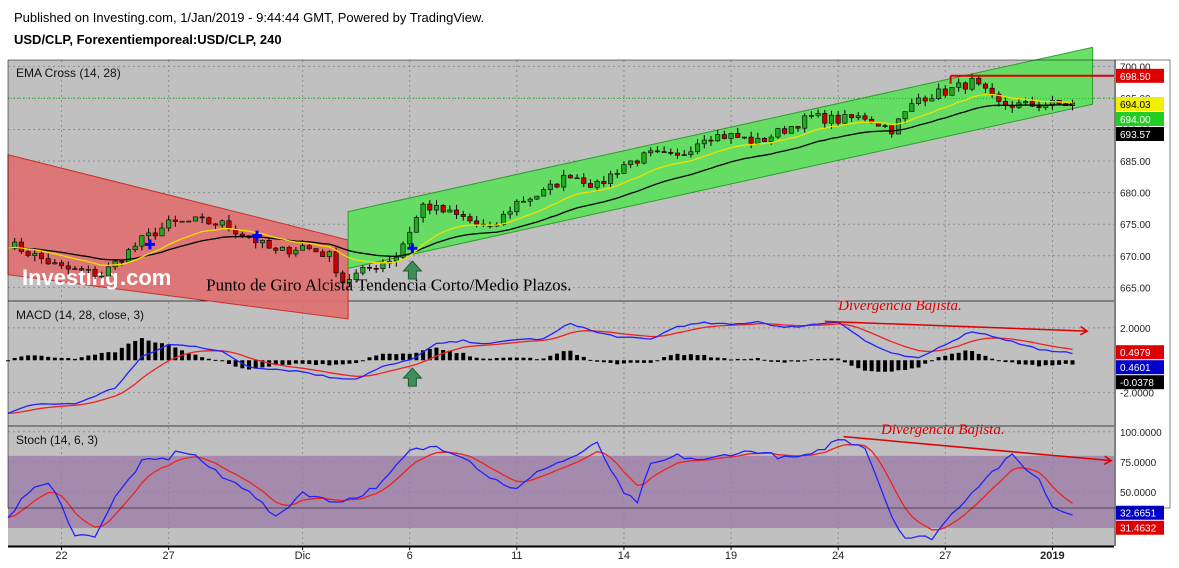 This screenshot has height=568, width=1179. Describe the element at coordinates (942, 430) in the screenshot. I see `annotation-stoch-divergence: Divergencia Bajista.` at that location.